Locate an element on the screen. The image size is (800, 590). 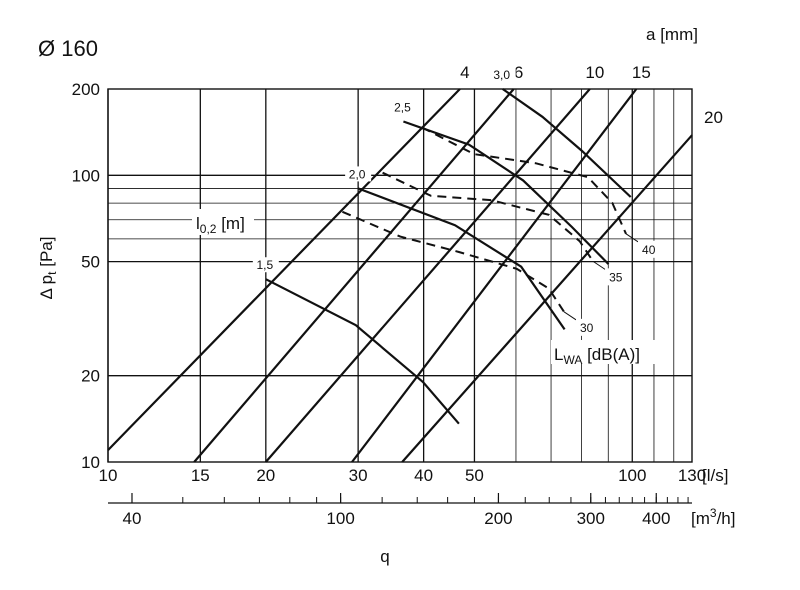
sound-curve-label-35: 35 is located at coordinates (616, 277).